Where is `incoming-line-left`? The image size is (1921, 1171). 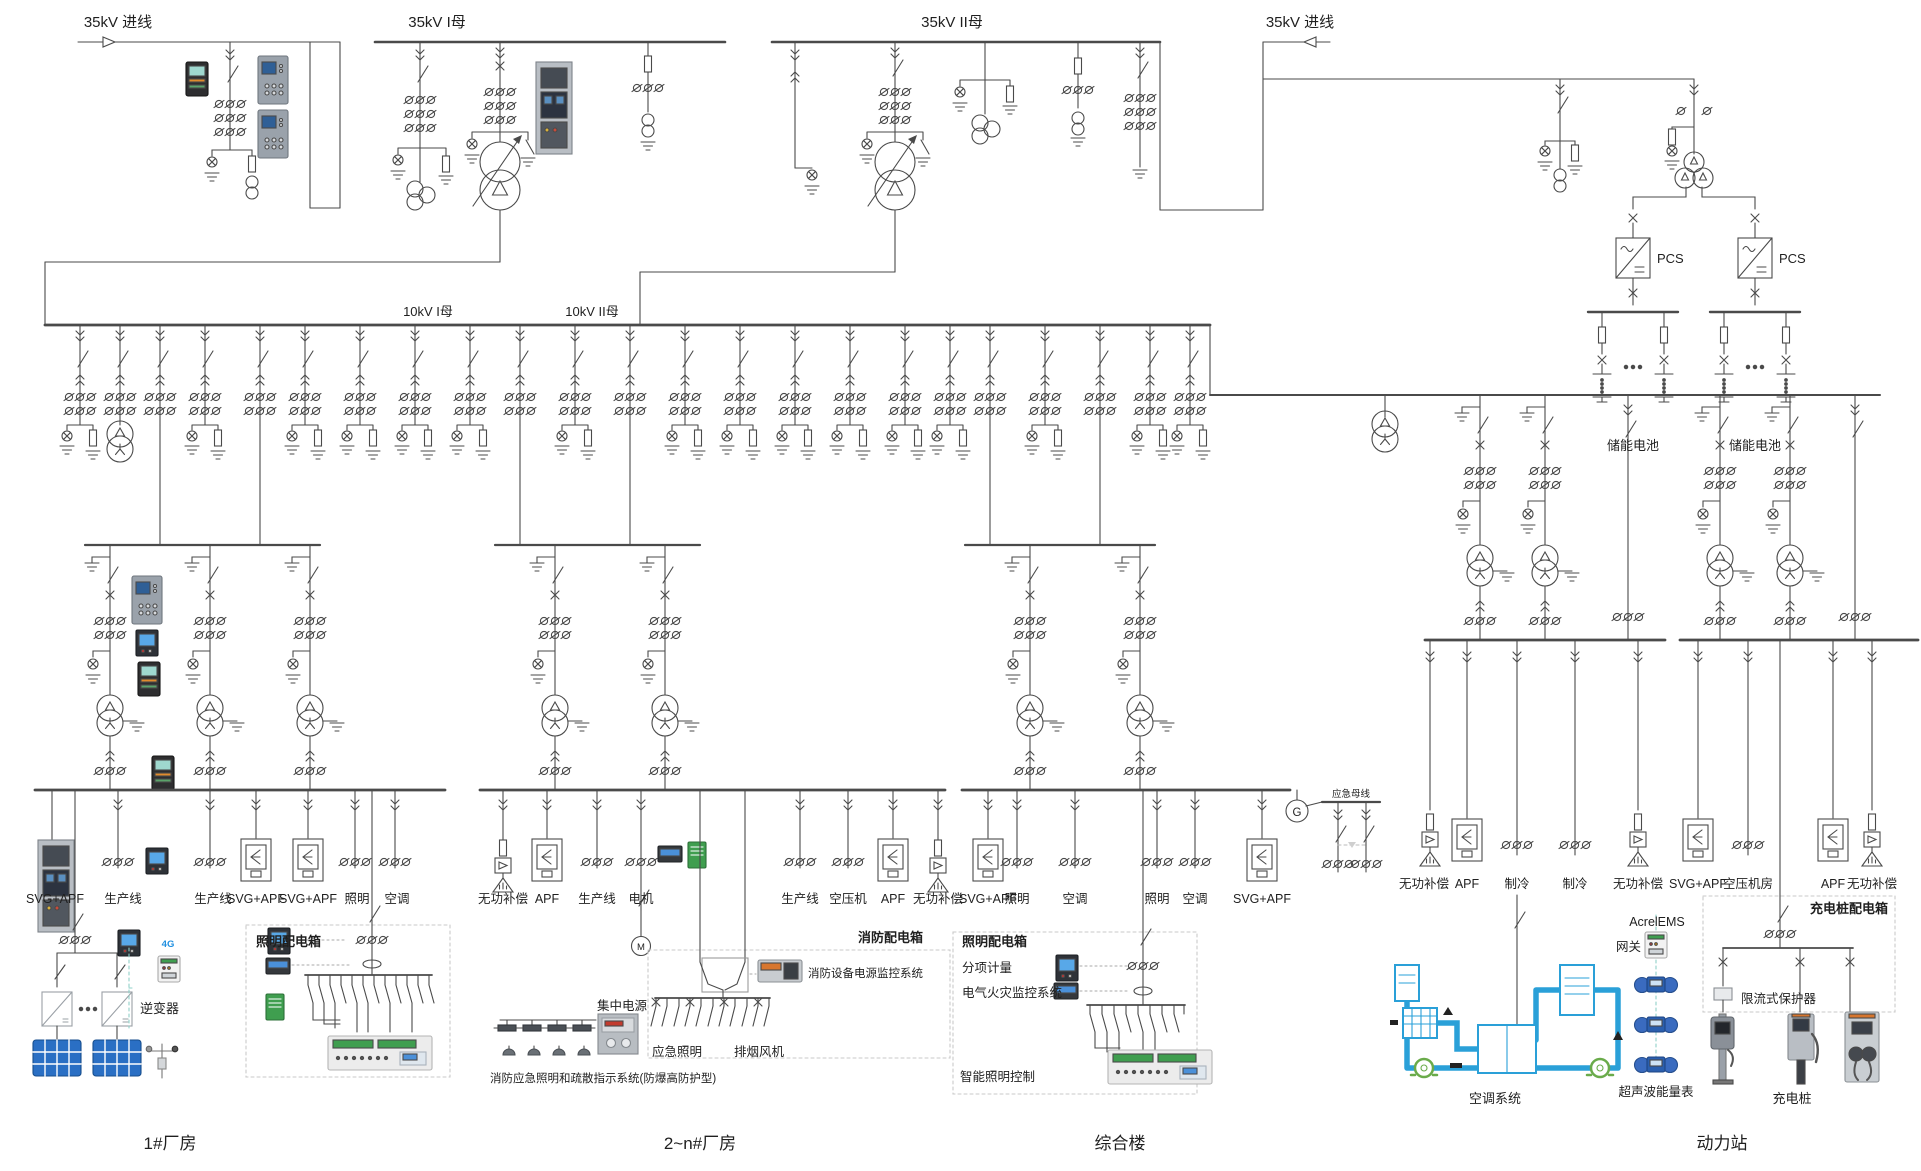 incoming-line-left is located at coordinates (209, 122).